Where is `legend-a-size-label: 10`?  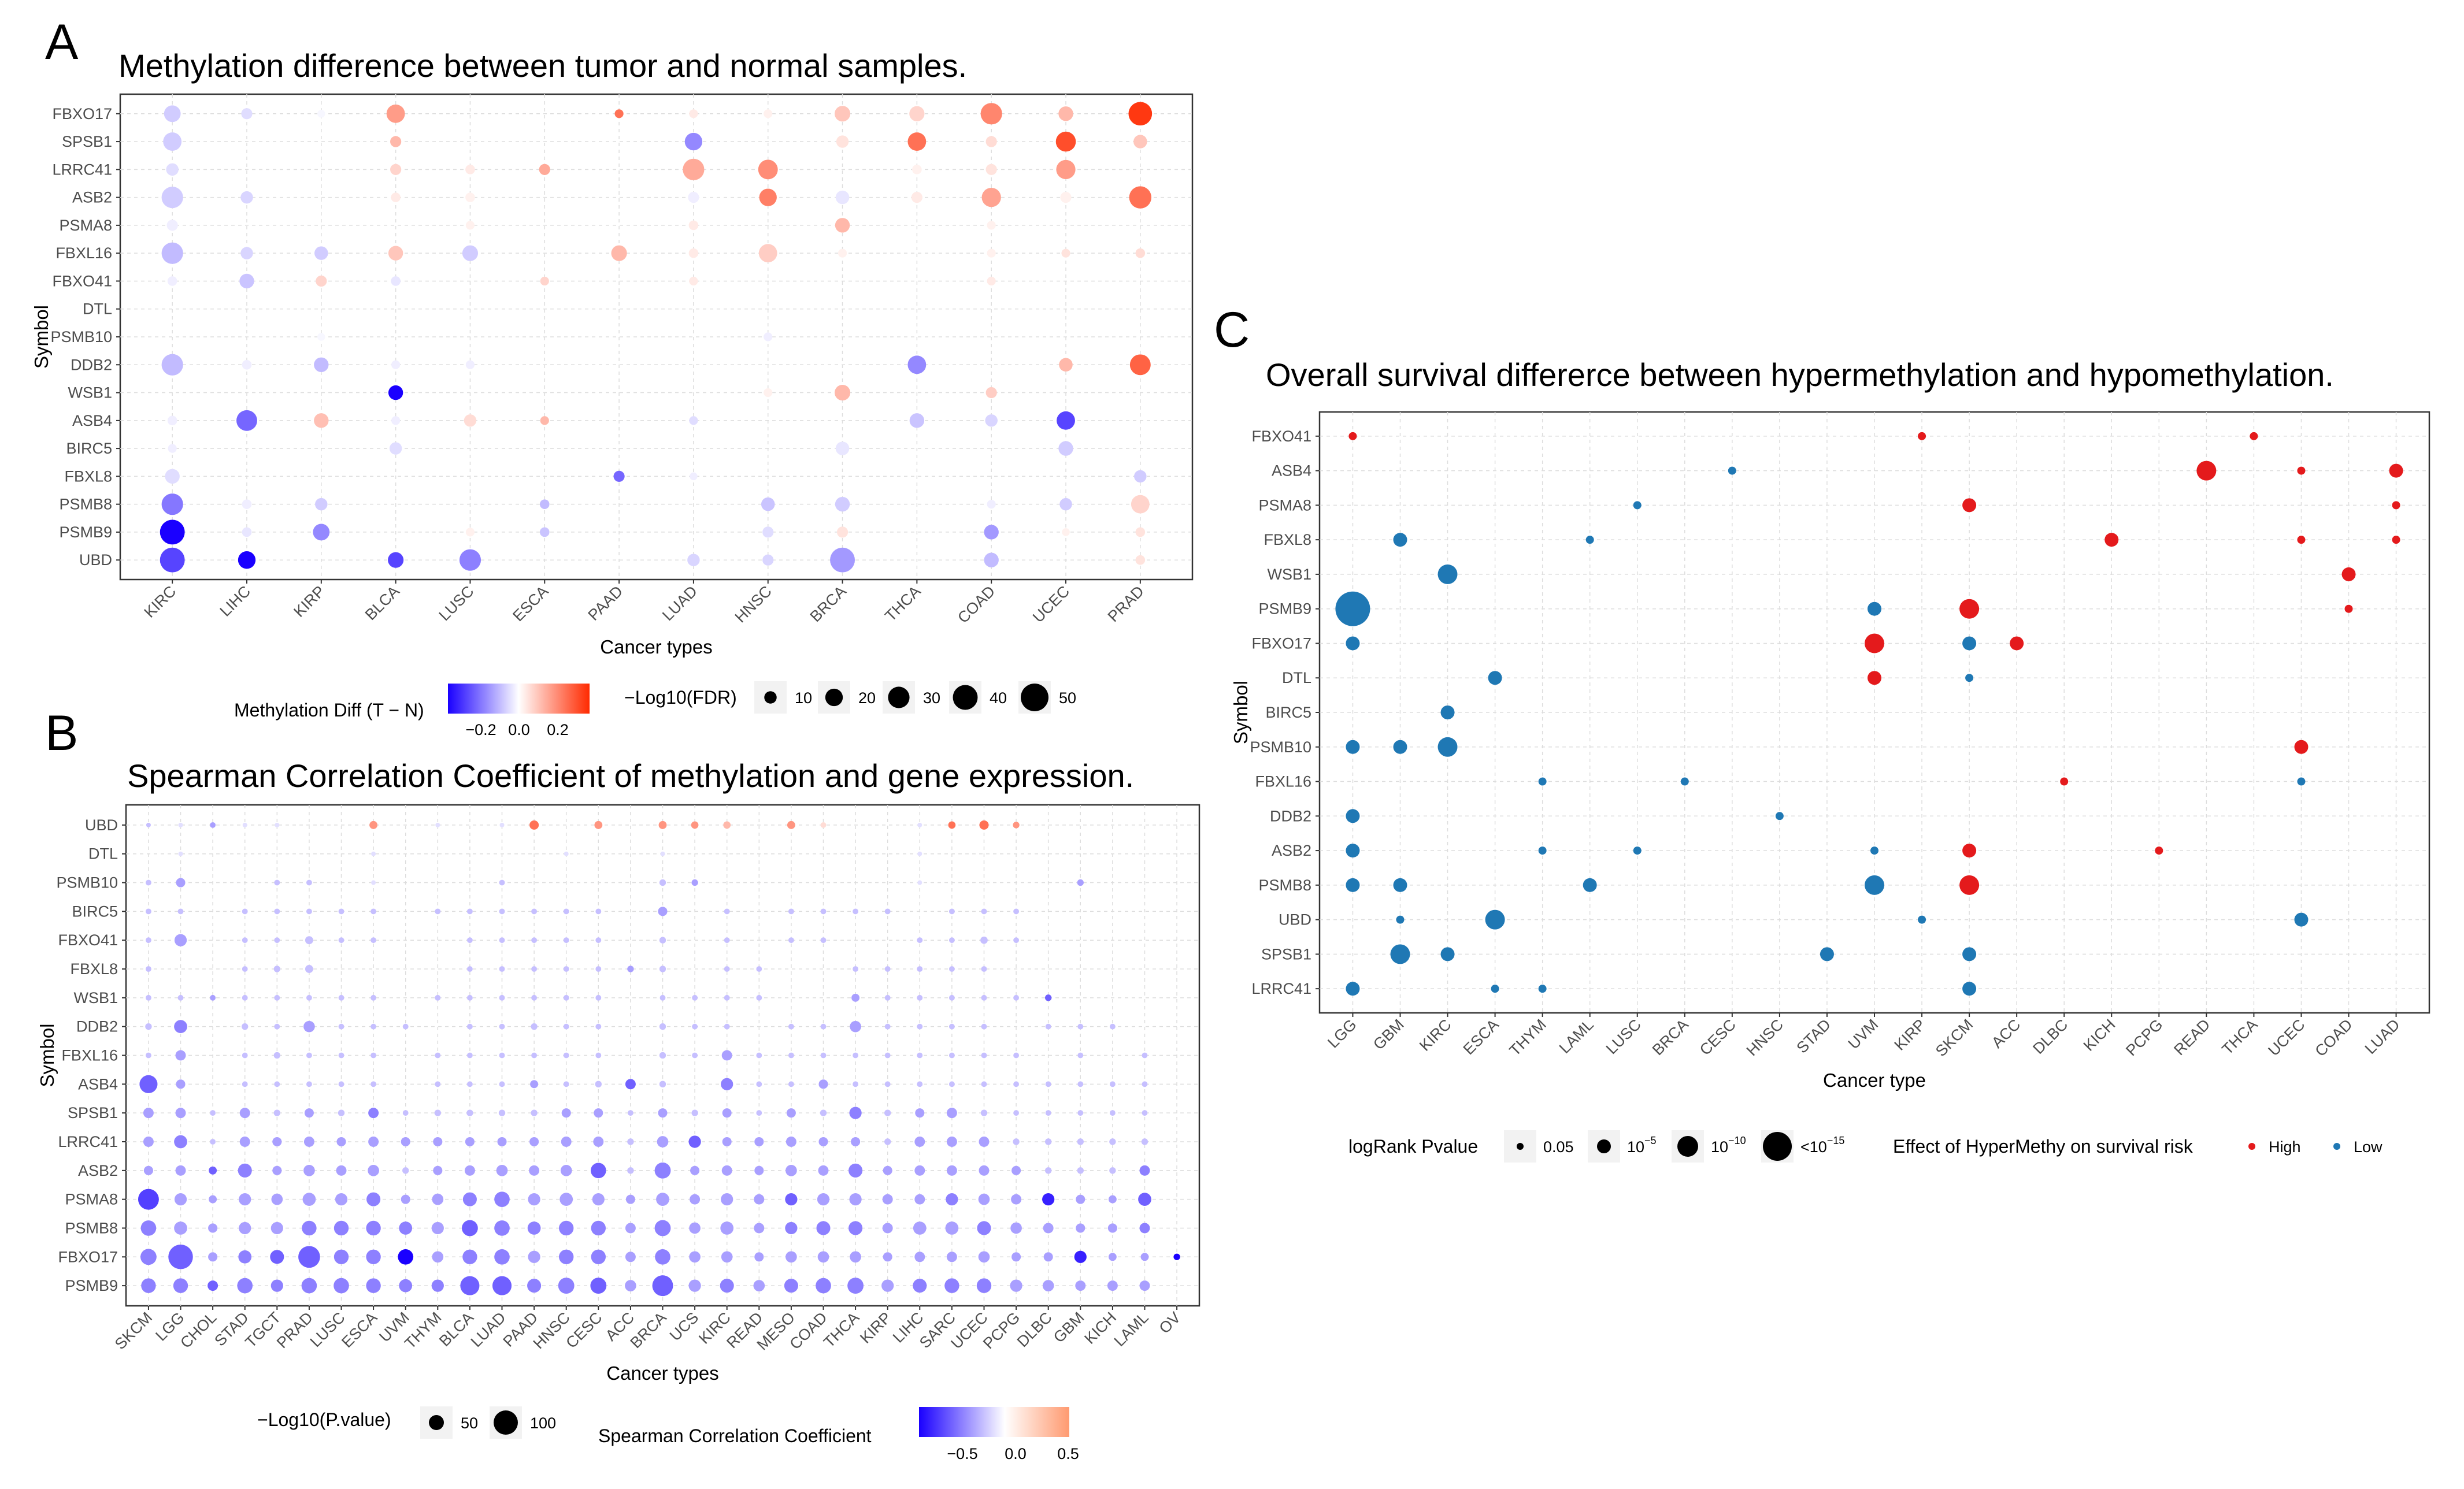
legend-a-size-label: 10 is located at coordinates (803, 698).